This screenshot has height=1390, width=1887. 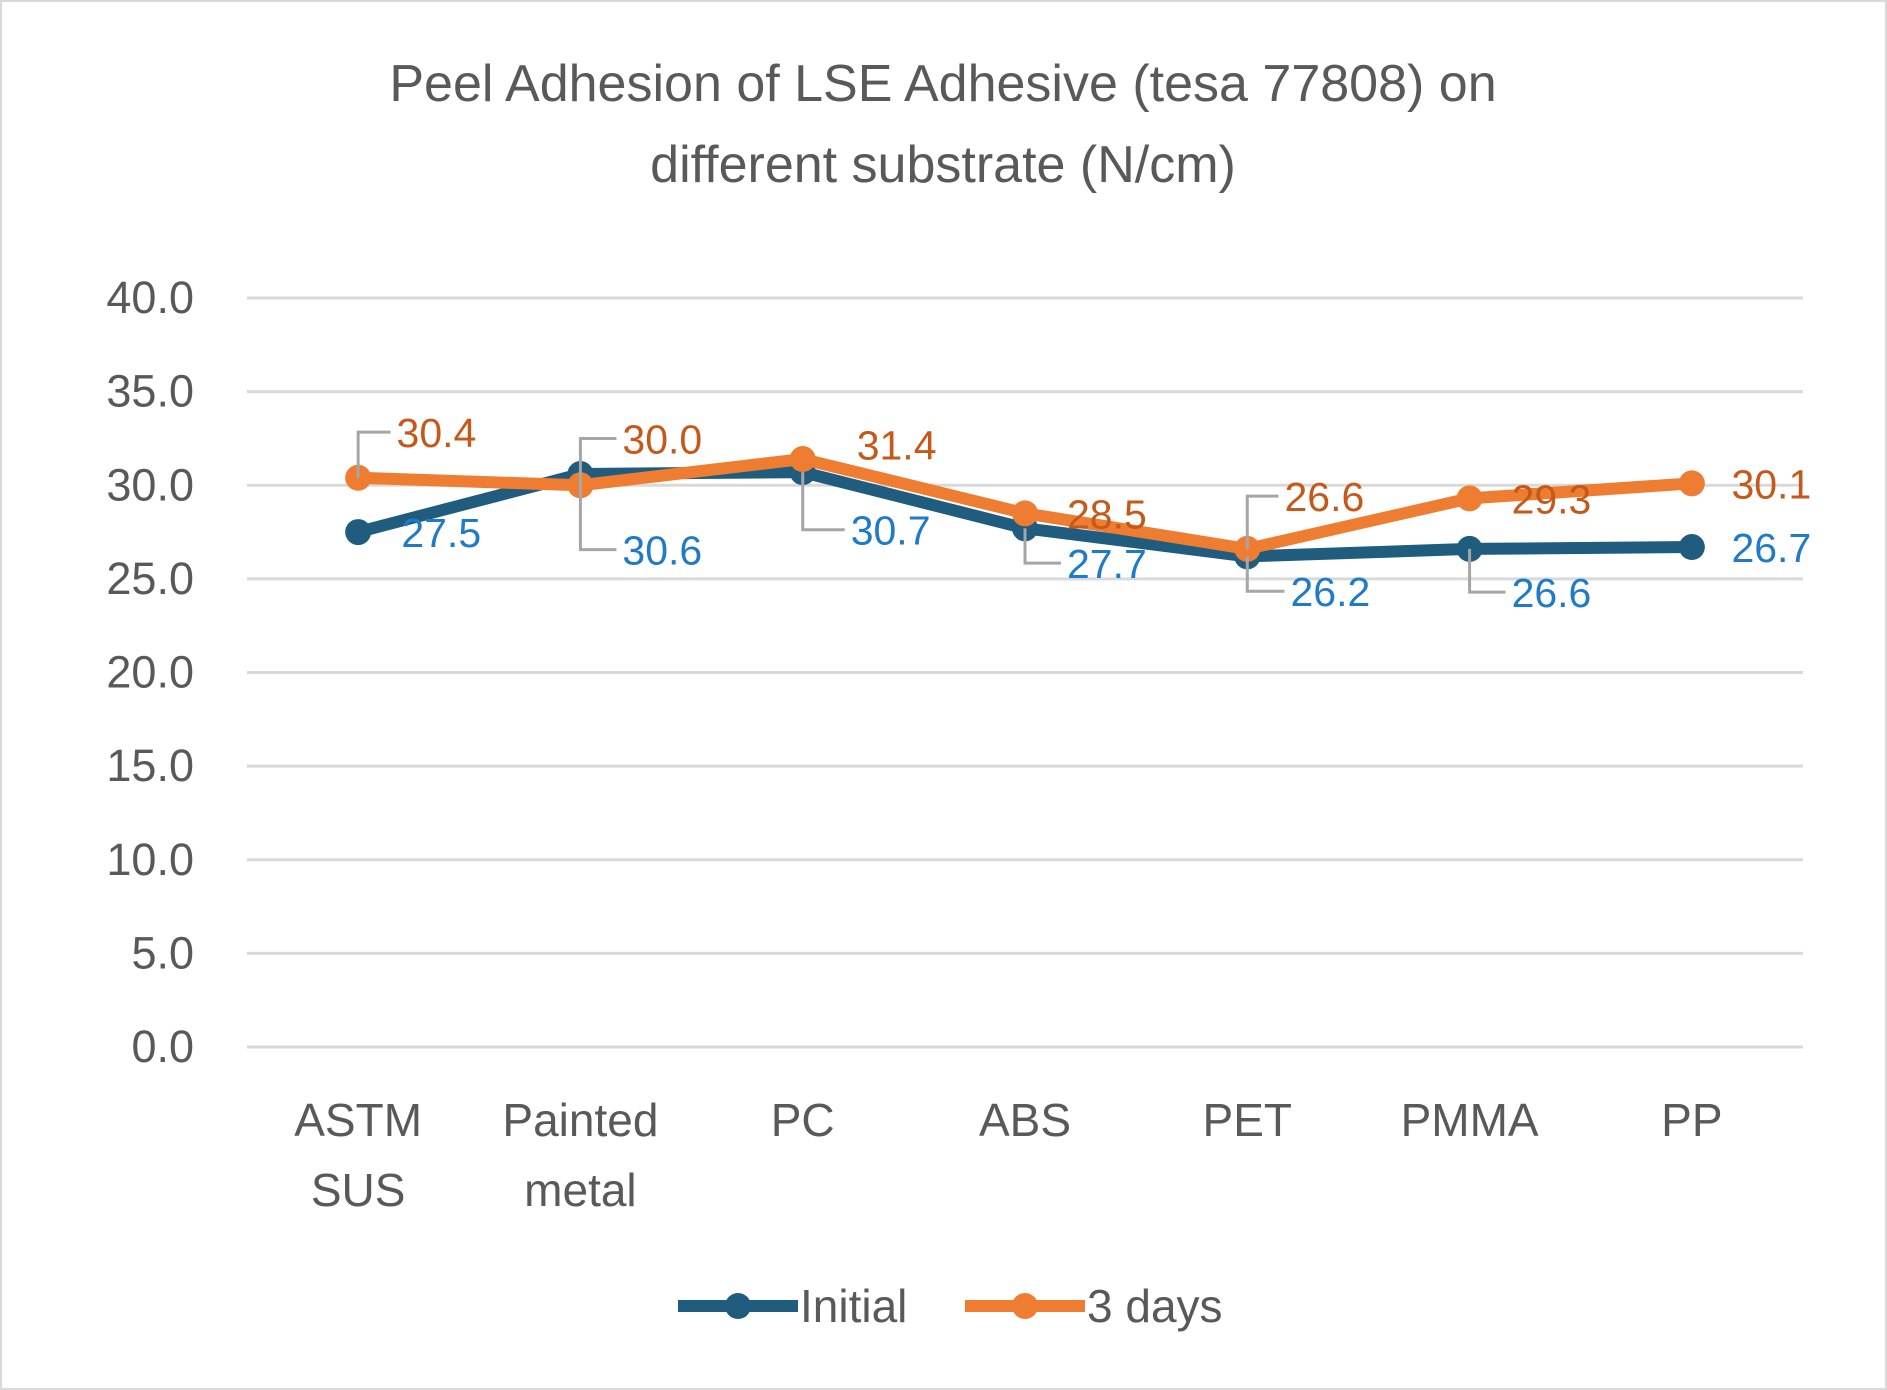 What do you see at coordinates (1247, 1120) in the screenshot?
I see `x-tick-label: PET` at bounding box center [1247, 1120].